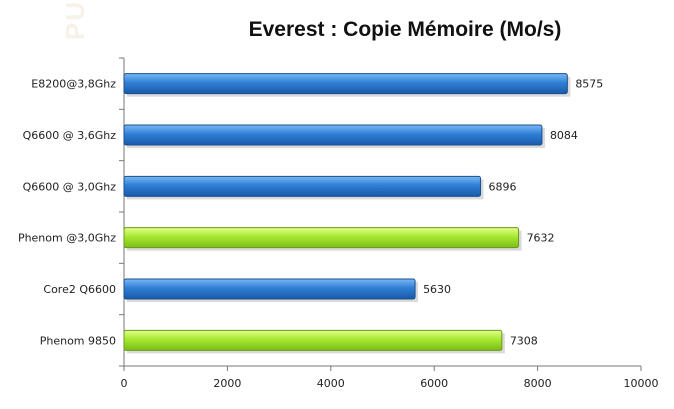  Describe the element at coordinates (437, 289) in the screenshot. I see `value-label: 5630` at that location.